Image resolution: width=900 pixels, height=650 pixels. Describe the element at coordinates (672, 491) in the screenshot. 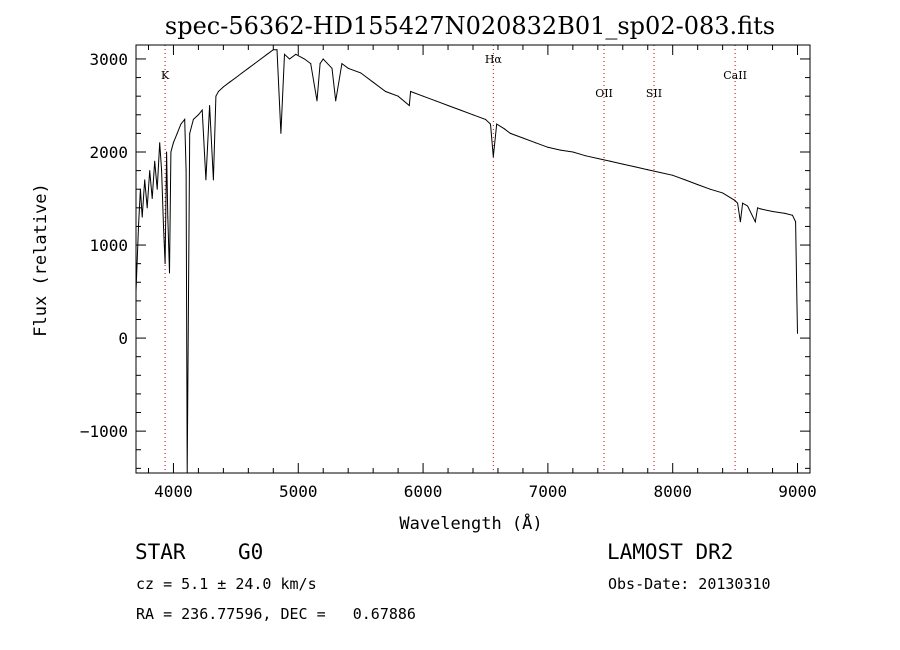

I see `x-tick-label: 8000` at that location.